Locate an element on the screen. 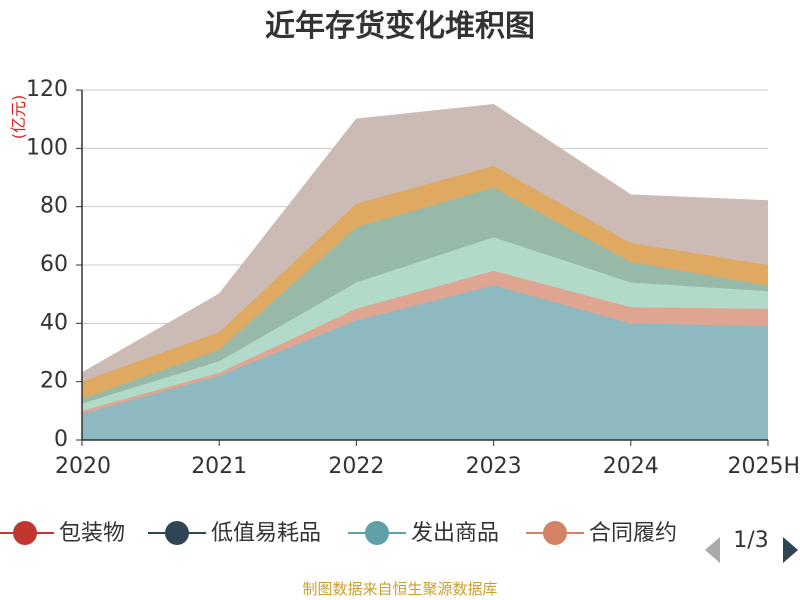  y-tick-label: 80 is located at coordinates (54, 206).